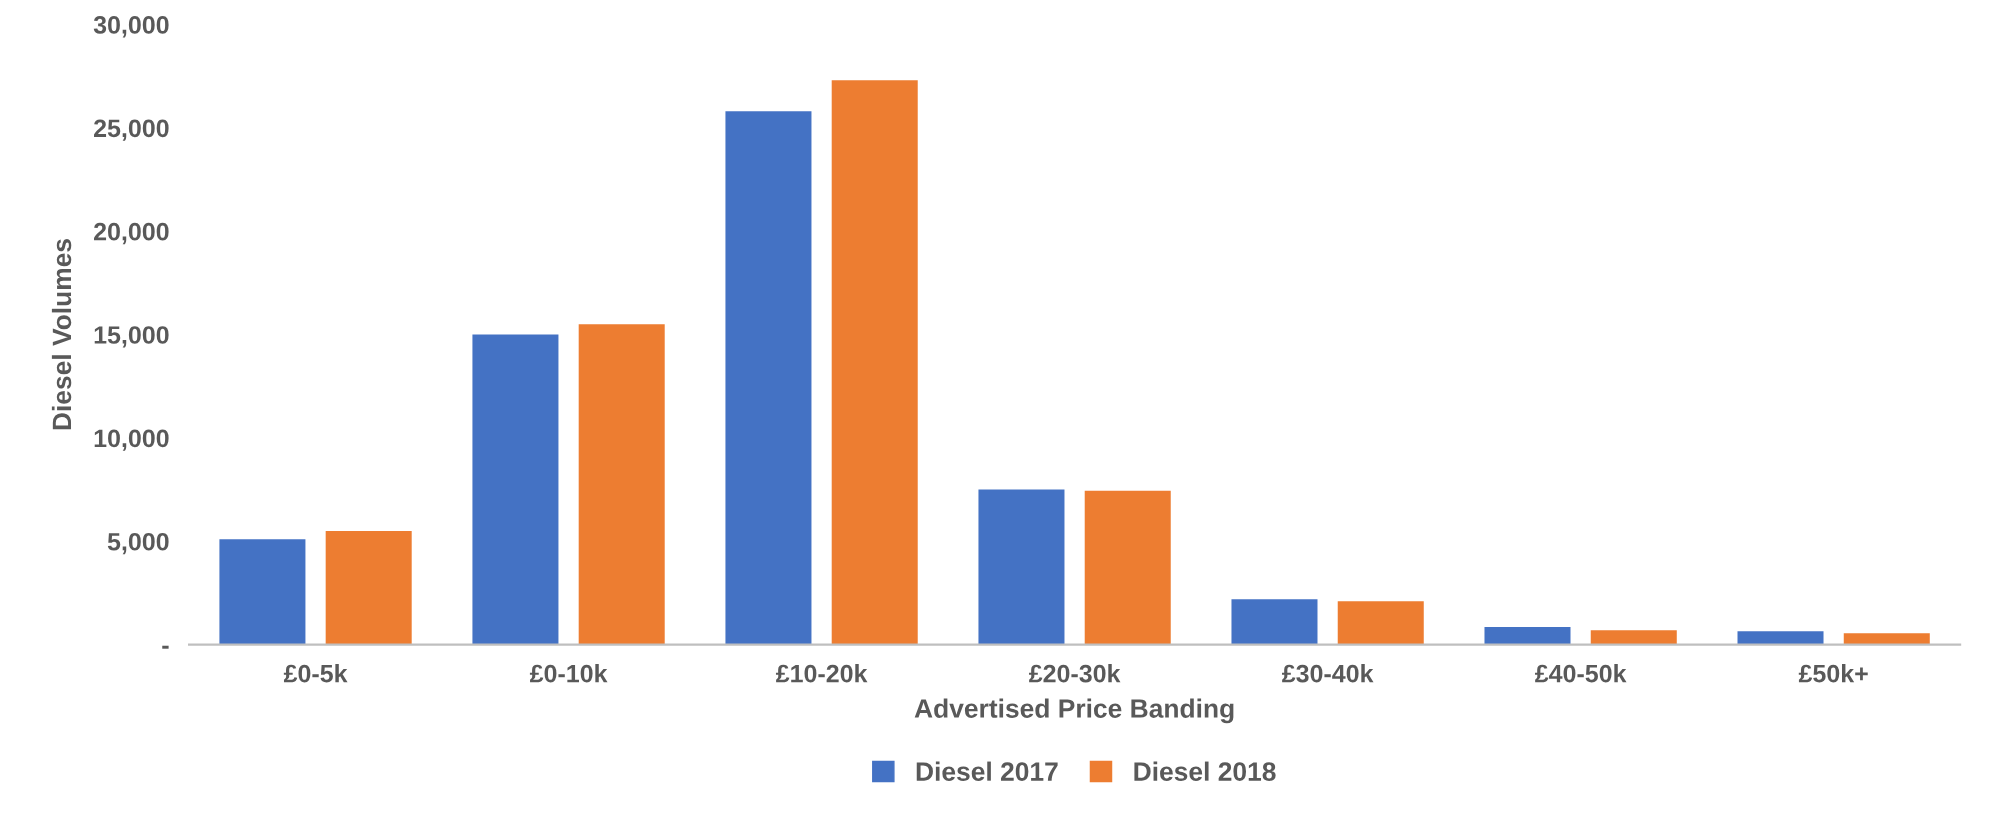 The height and width of the screenshot is (816, 1990). Describe the element at coordinates (61, 334) in the screenshot. I see `y-axis-title: Diesel Volumes` at that location.